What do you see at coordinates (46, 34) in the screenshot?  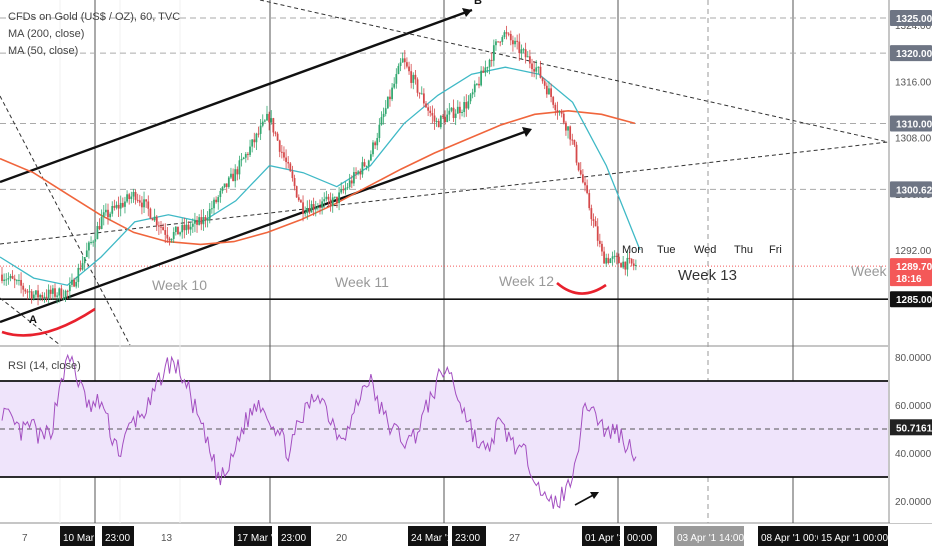 I see `legend-ma200: MA (200, close)` at bounding box center [46, 34].